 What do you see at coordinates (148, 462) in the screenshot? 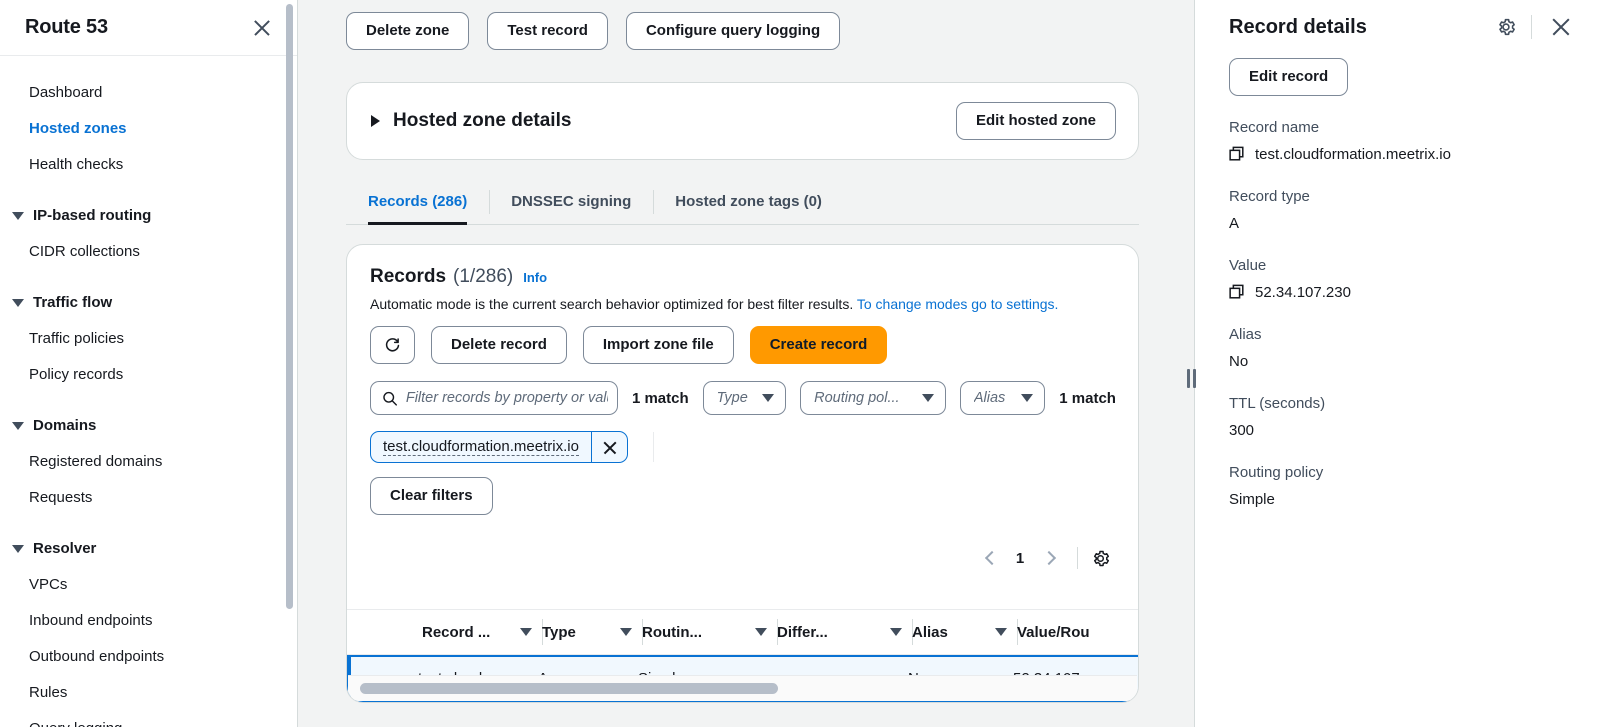
I see `sidebar-item-registered-domains: Registered domains` at bounding box center [148, 462].